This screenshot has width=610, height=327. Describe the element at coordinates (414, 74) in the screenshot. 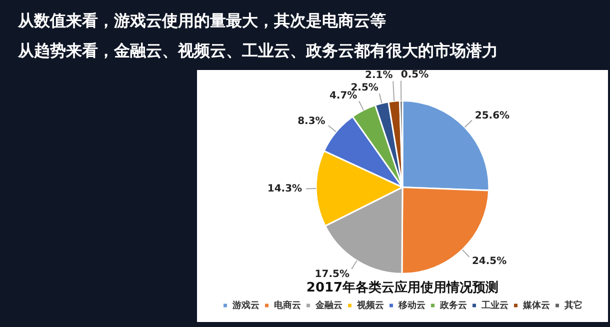

I see `data-label: 0.5%` at that location.